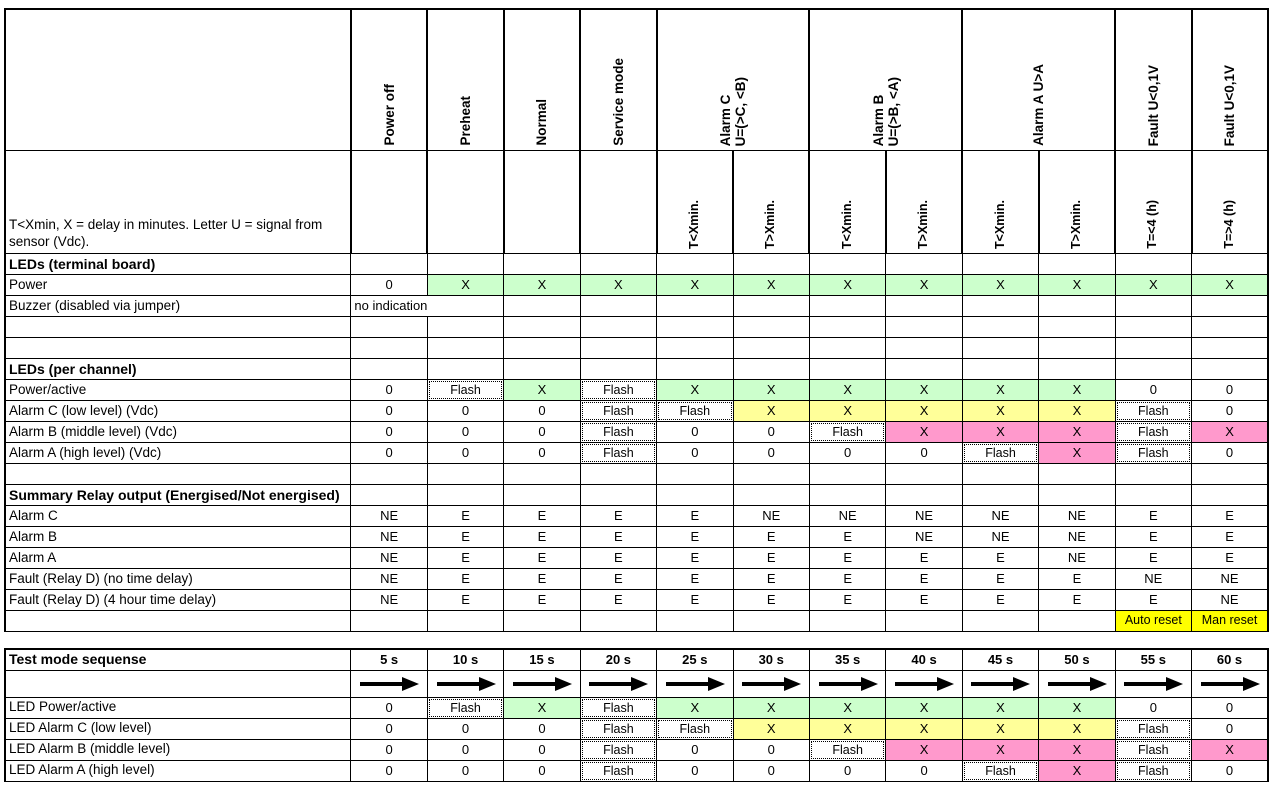 Image resolution: width=1277 pixels, height=793 pixels. Describe the element at coordinates (1000, 453) in the screenshot. I see `value-cell-8: Flash` at that location.